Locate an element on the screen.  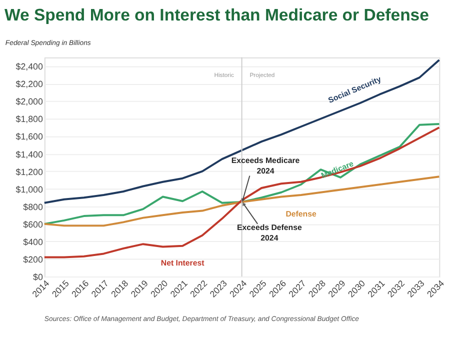
annotation: Exceeds Defense 2024 is located at coordinates (269, 232).